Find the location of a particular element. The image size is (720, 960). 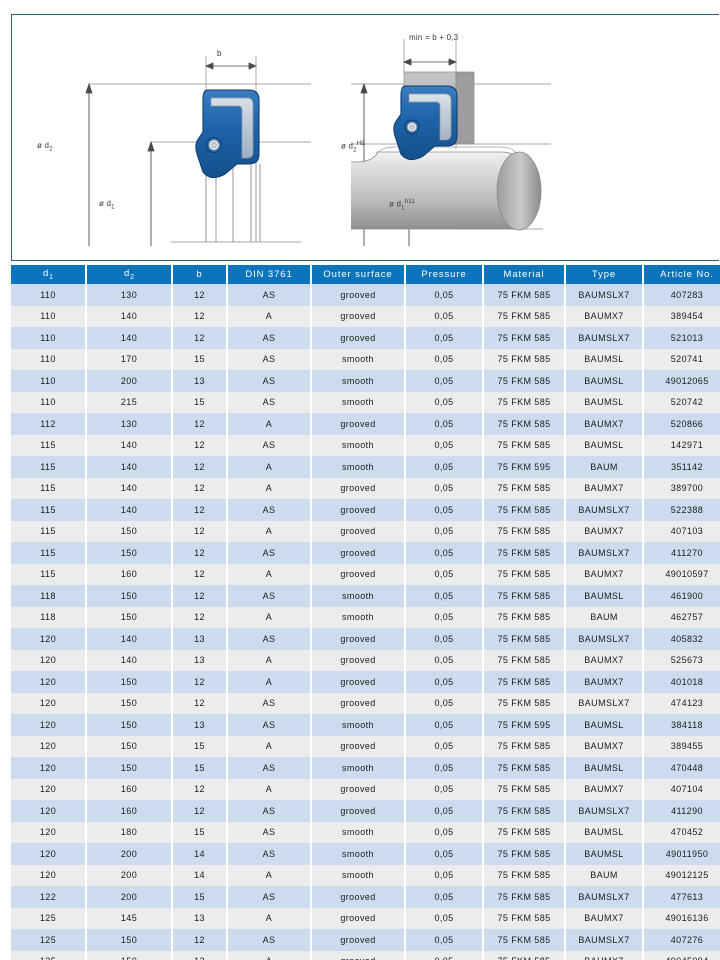

cell-d2: 130 is located at coordinates (129, 295).